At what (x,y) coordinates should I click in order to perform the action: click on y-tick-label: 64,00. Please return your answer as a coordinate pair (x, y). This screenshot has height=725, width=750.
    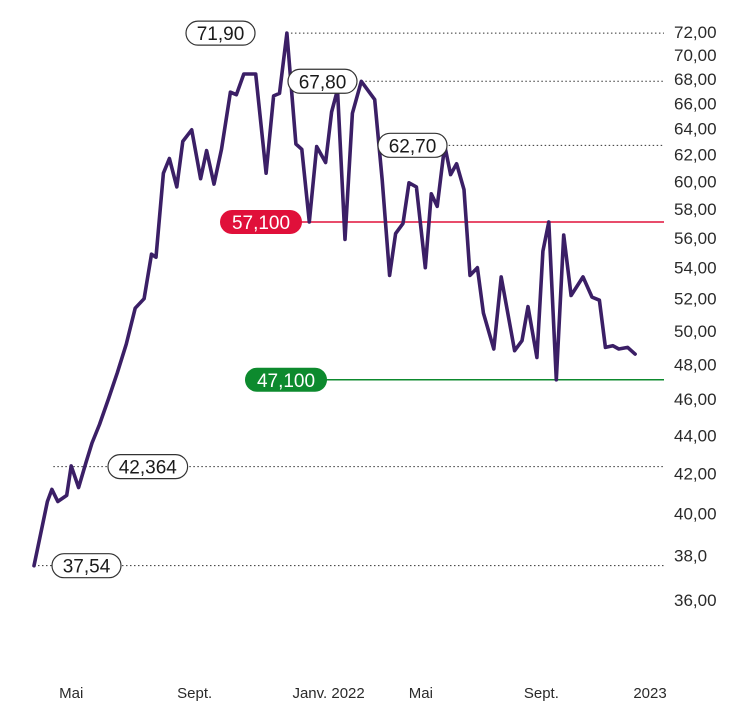
    Looking at the image, I should click on (695, 129).